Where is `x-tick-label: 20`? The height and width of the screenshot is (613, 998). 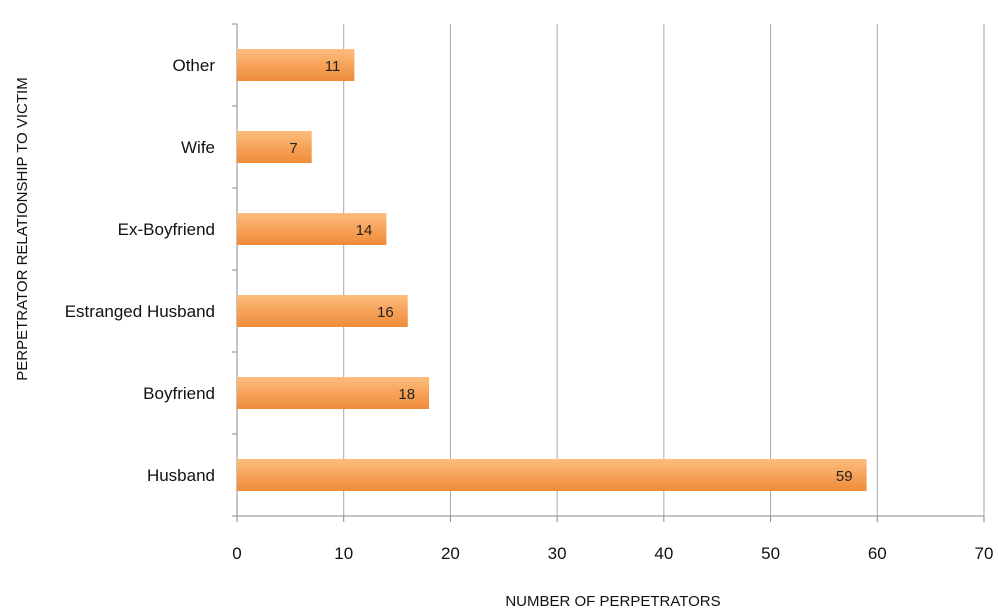
x-tick-label: 20 is located at coordinates (450, 553).